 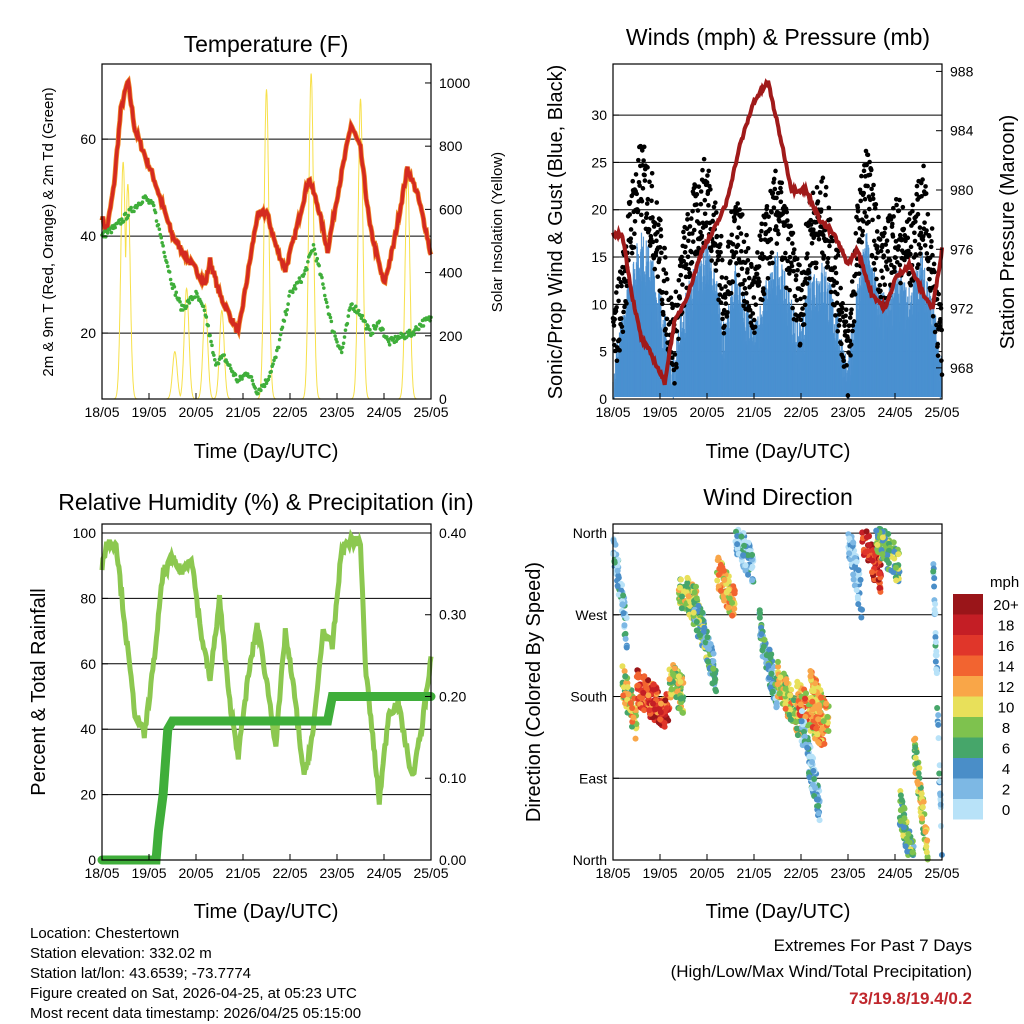 I want to click on 9m-temperature-line, so click(x=266, y=207).